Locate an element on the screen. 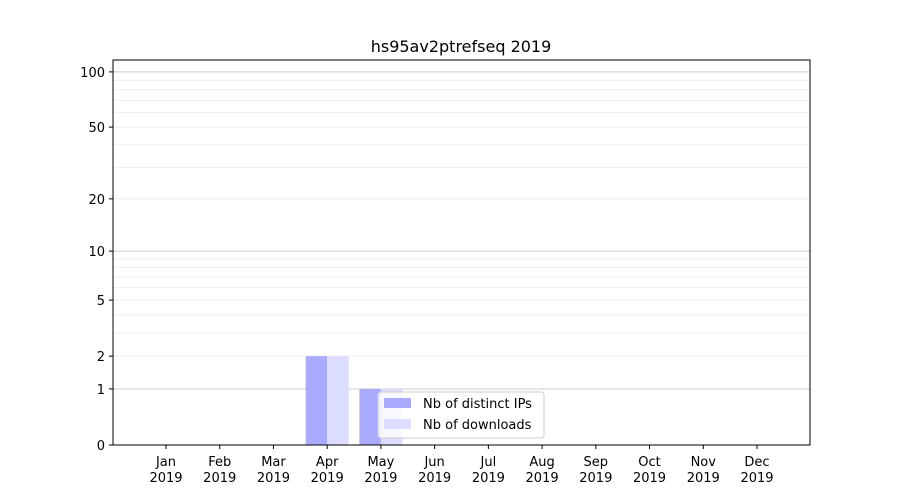 The image size is (900, 504). x-tick-label: May 2019 is located at coordinates (380, 470).